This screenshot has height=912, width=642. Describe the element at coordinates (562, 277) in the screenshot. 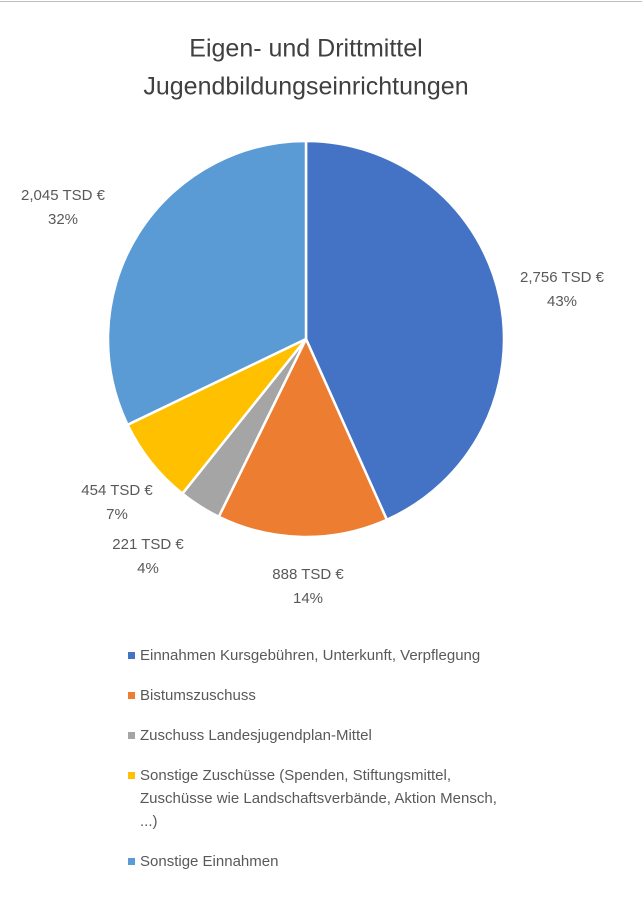

I see `value-label: 2,756 TSD €` at that location.